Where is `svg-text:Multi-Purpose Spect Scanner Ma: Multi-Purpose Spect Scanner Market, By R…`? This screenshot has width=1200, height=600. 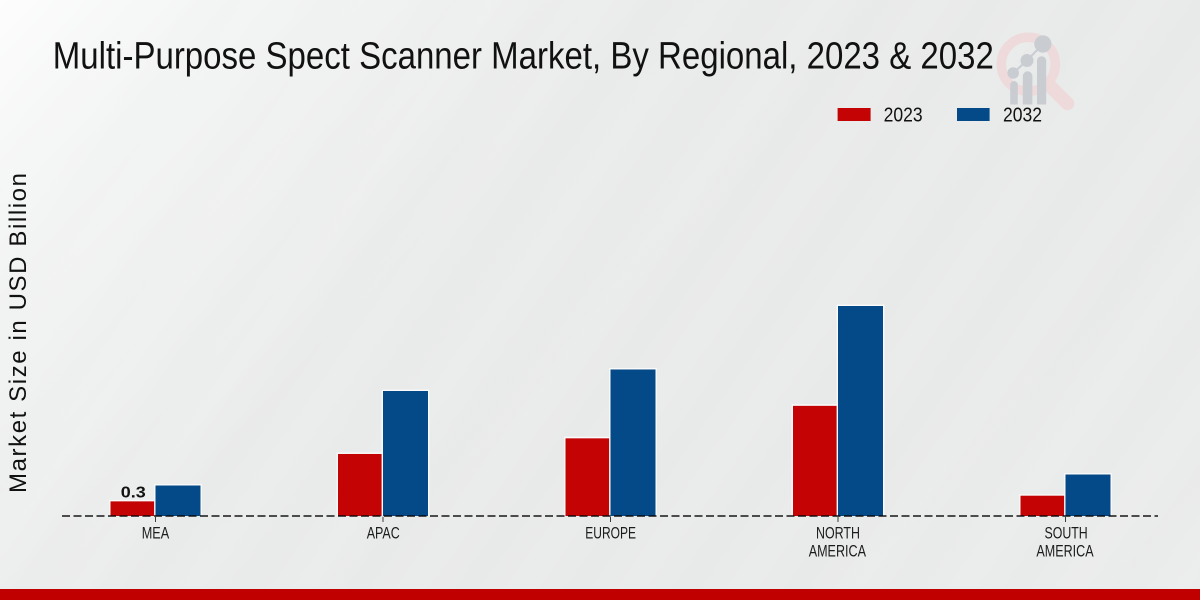 svg-text:Multi-Purpose Spect Scanner Ma: Multi-Purpose Spect Scanner Market, By R… is located at coordinates (523, 57).